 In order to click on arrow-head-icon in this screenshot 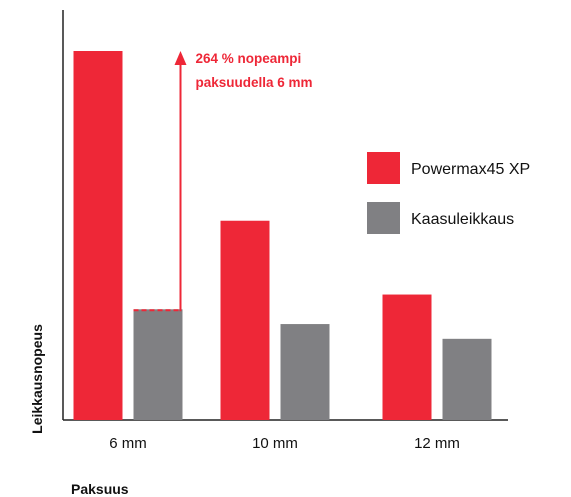, I will do `click(180, 58)`.